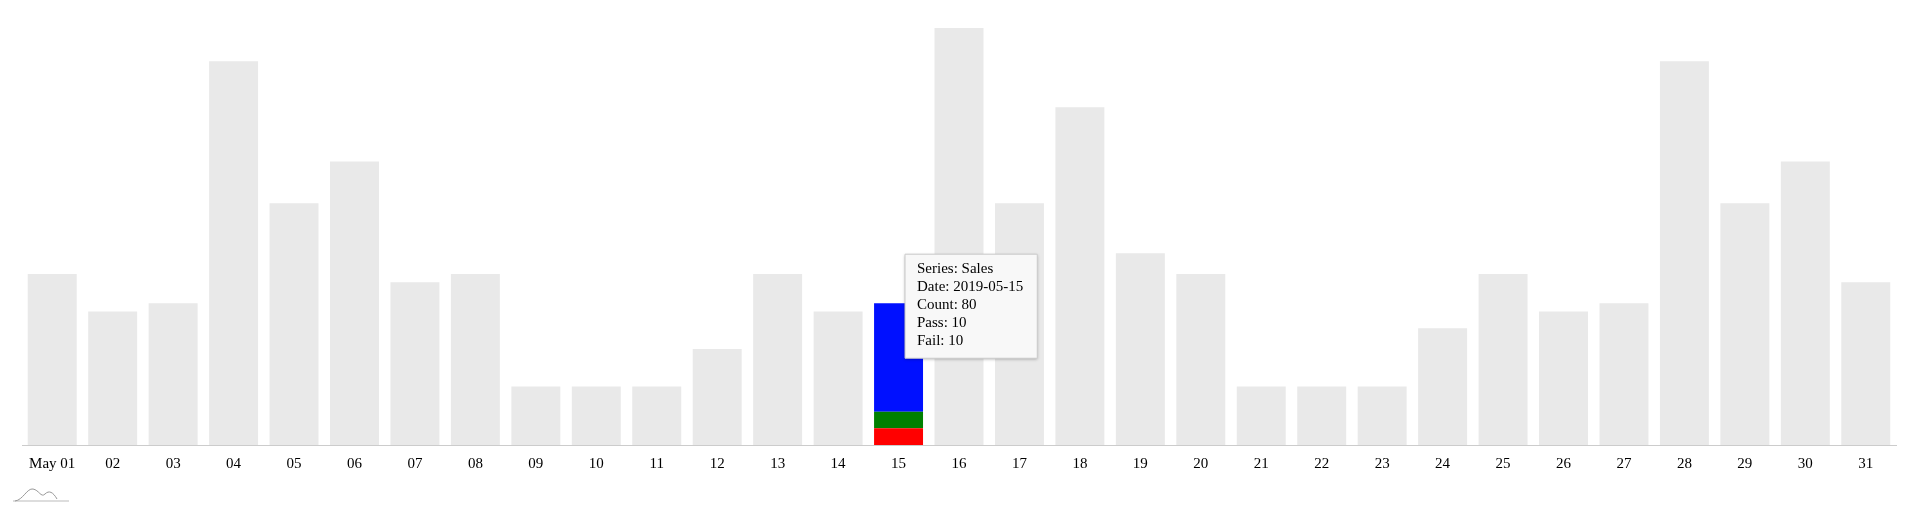  What do you see at coordinates (1745, 462) in the screenshot?
I see `x-tick-label: 29` at bounding box center [1745, 462].